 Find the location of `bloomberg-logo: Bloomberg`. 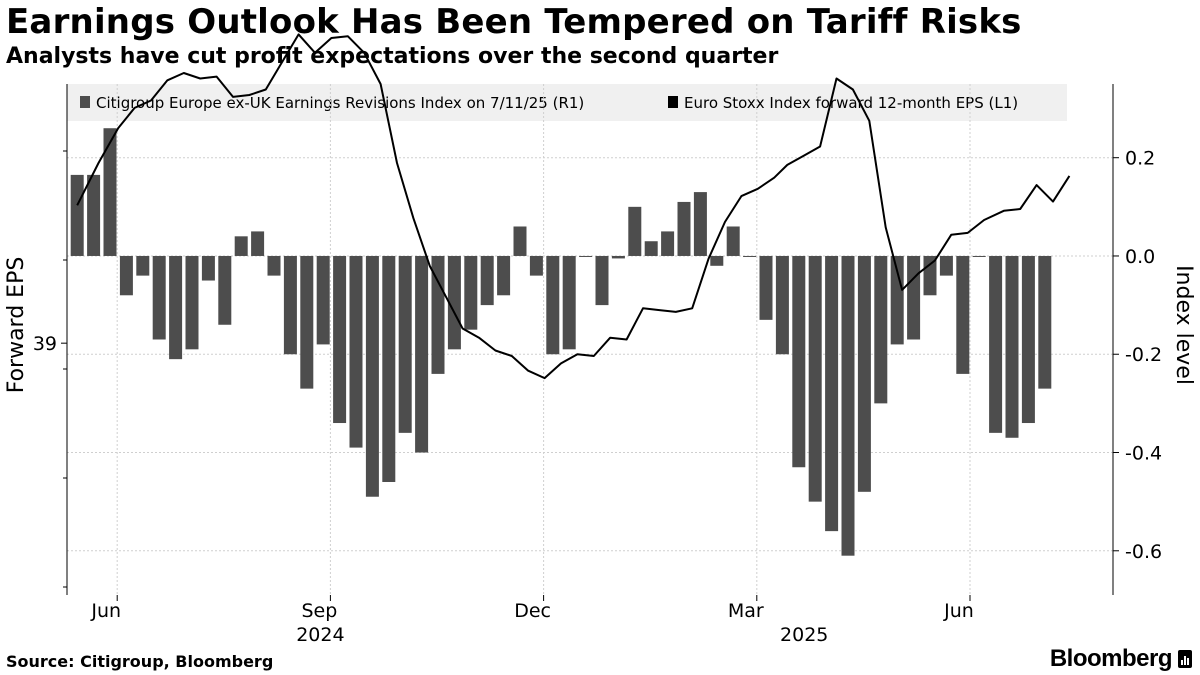

bloomberg-logo: Bloomberg is located at coordinates (1121, 659).